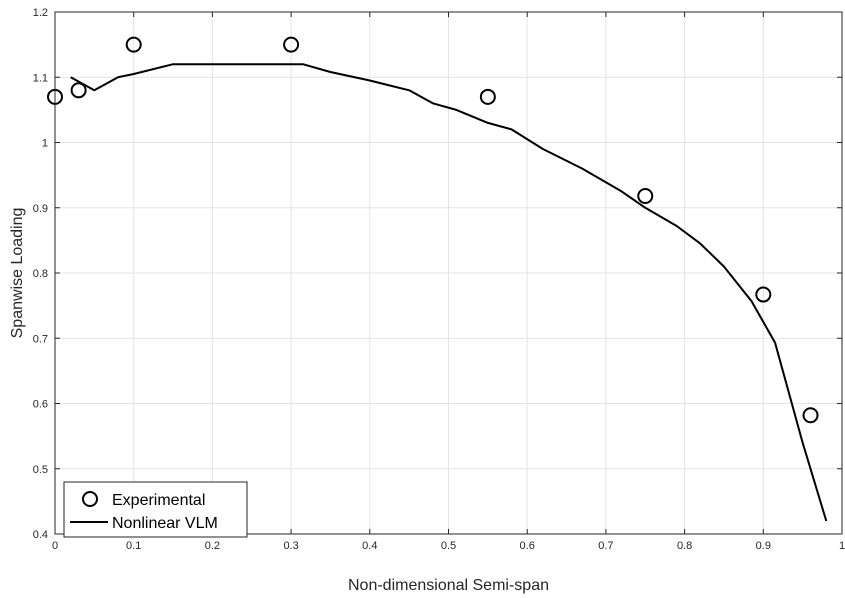 The height and width of the screenshot is (598, 845). Describe the element at coordinates (763, 546) in the screenshot. I see `x-tick-label: 0.9` at that location.